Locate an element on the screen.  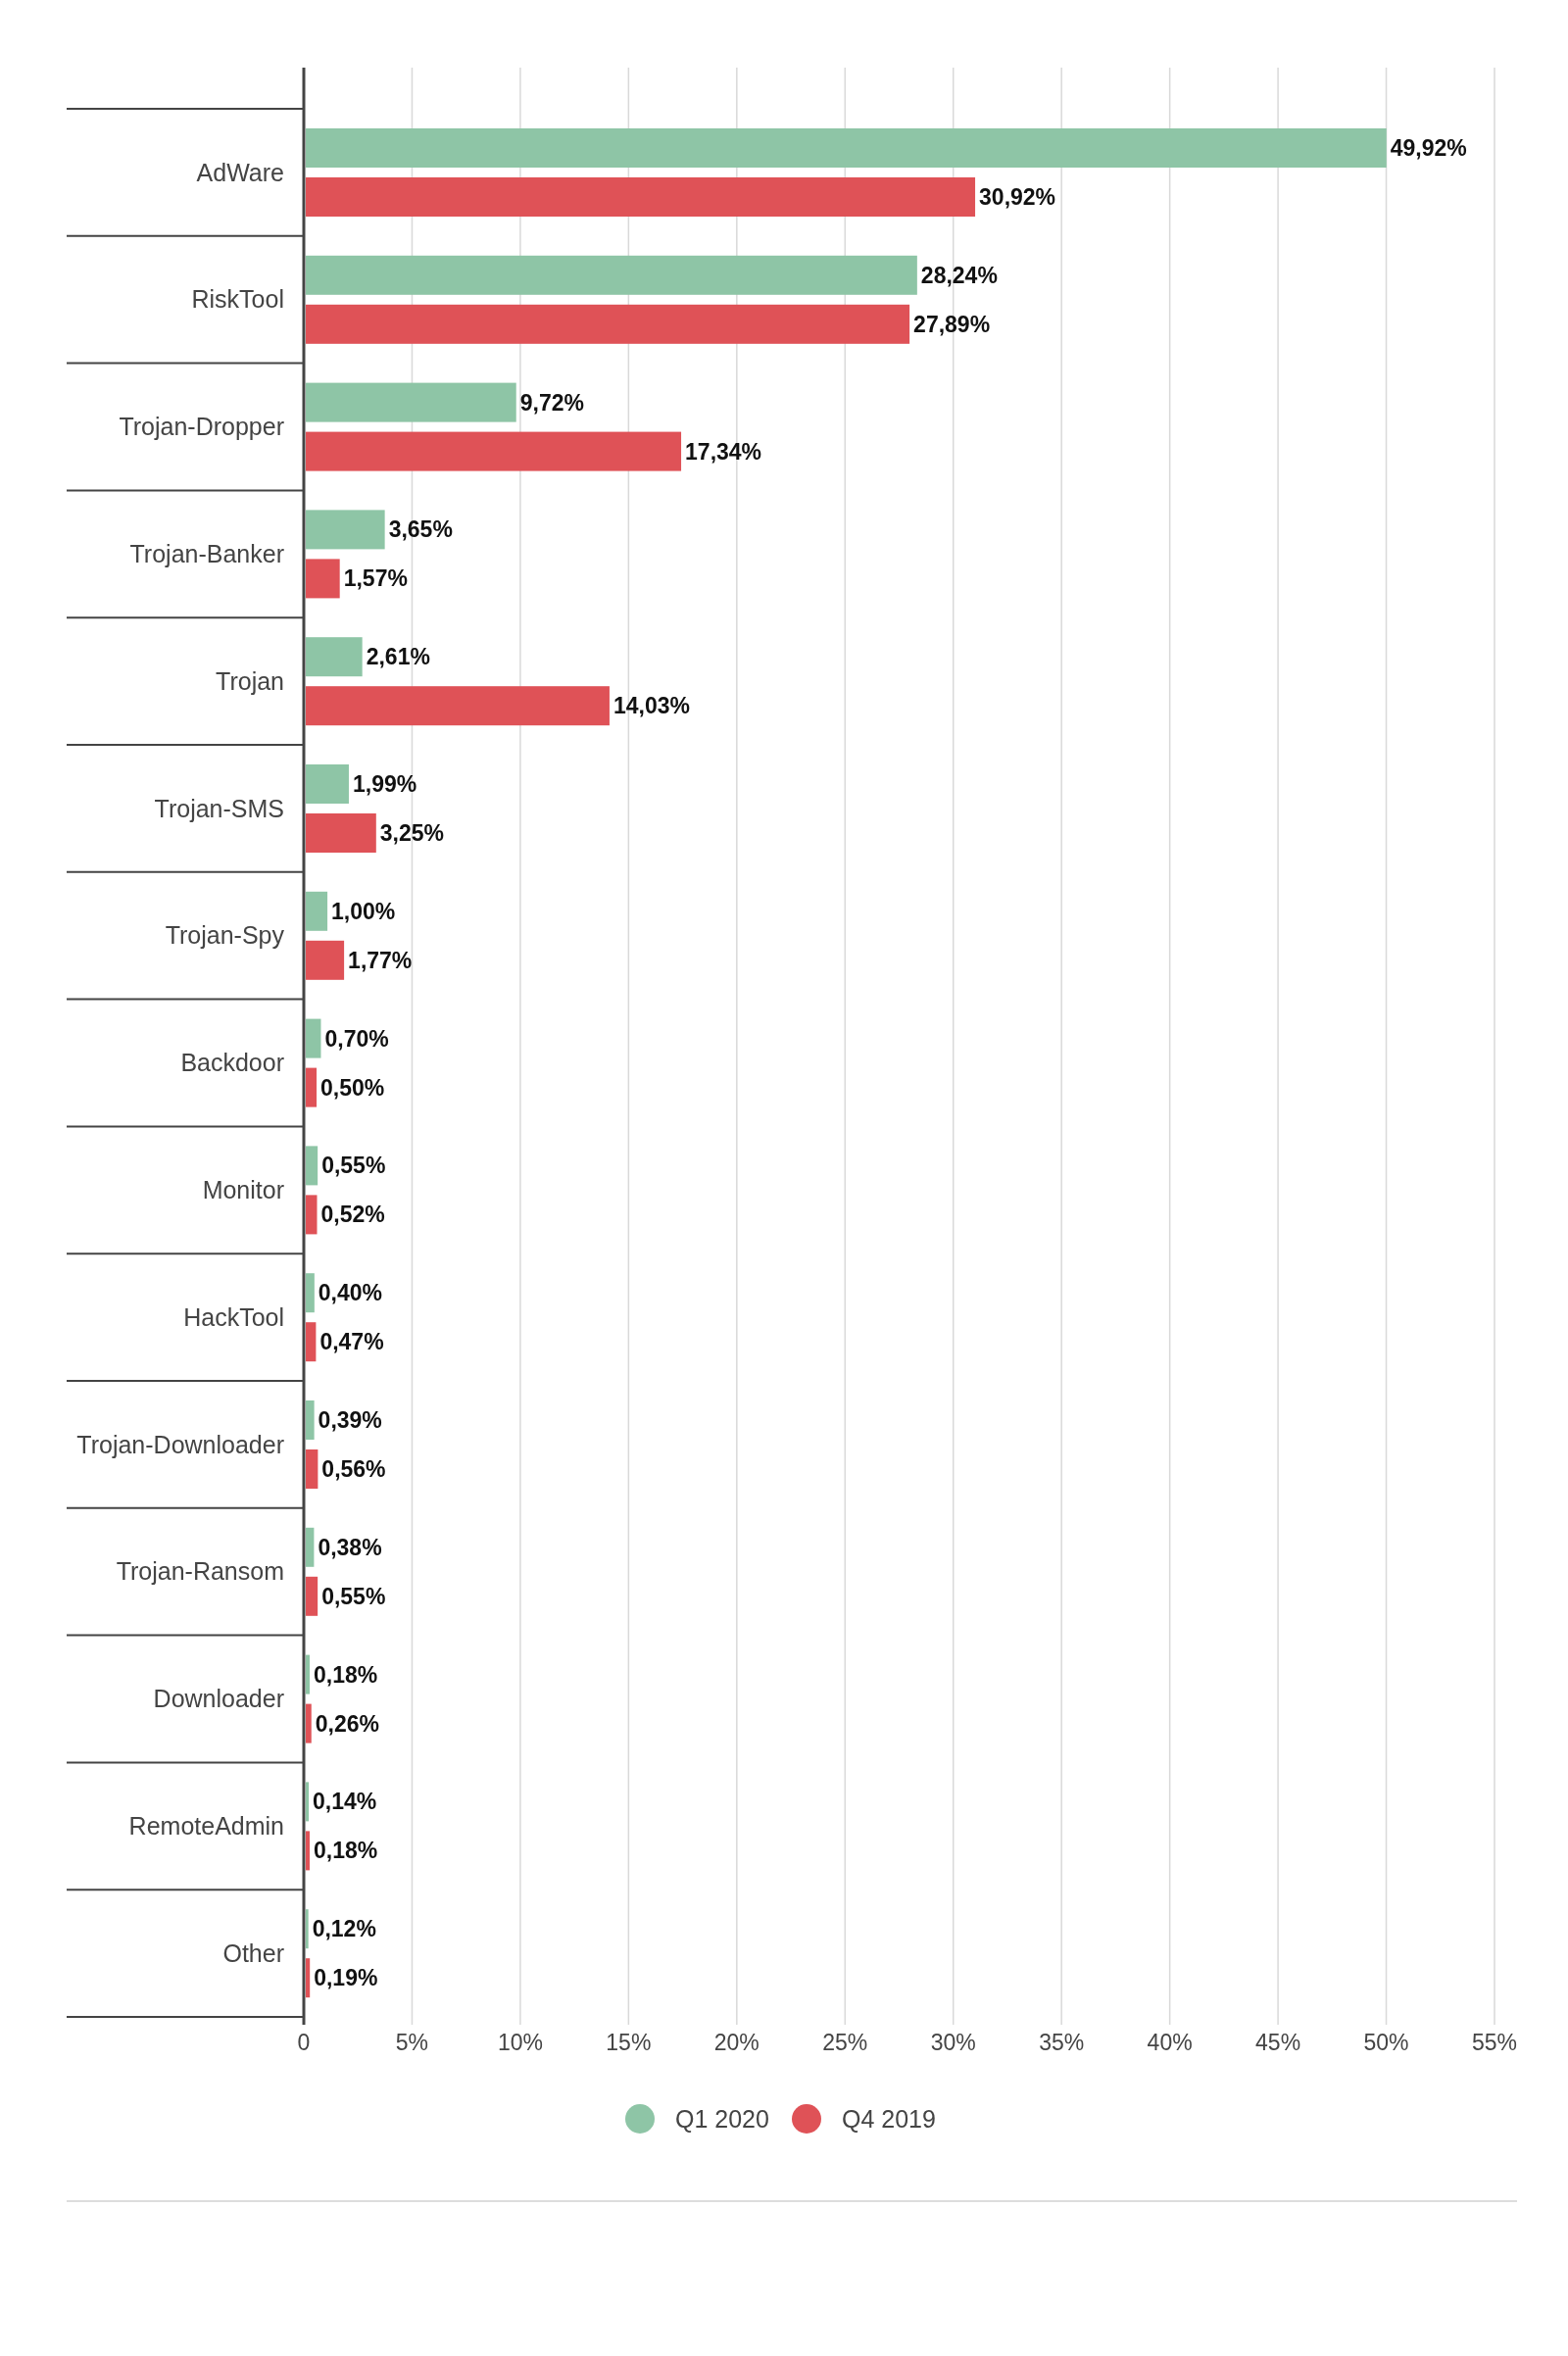
data-label: 0,39% is located at coordinates (350, 1420).